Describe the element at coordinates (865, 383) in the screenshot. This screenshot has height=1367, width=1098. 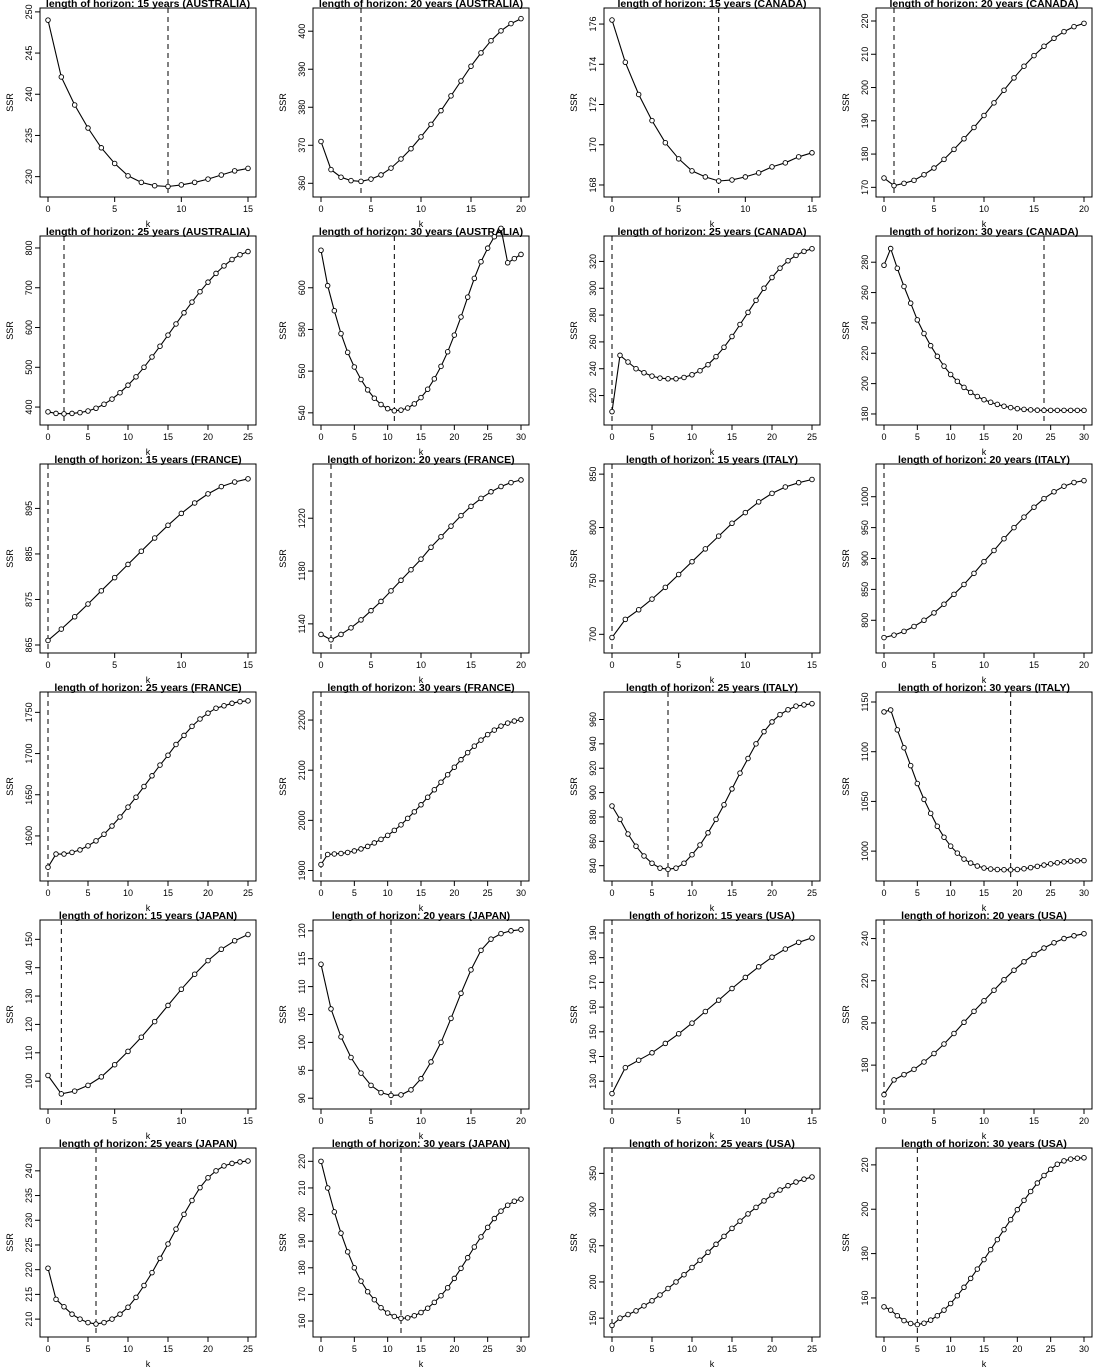
I see `y-tick-label: 200` at that location.